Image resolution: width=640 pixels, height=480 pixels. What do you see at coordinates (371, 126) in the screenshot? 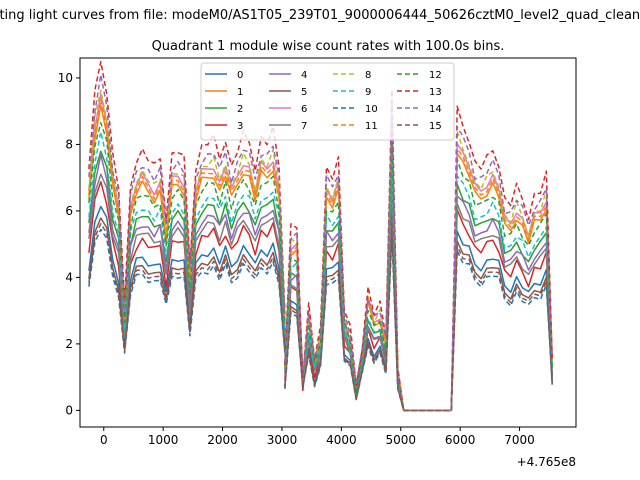
I see `legend-label-11: 11` at bounding box center [371, 126].